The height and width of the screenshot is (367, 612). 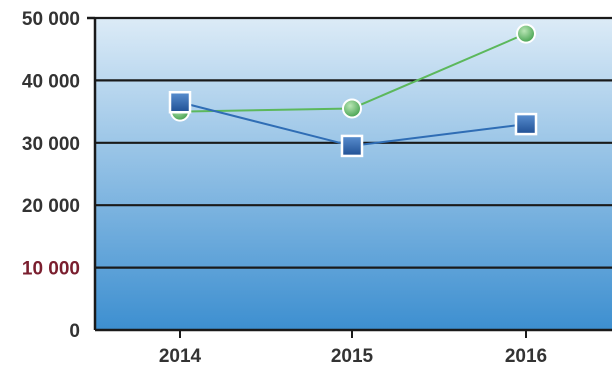 What do you see at coordinates (74, 331) in the screenshot?
I see `y-tick-label: 0` at bounding box center [74, 331].